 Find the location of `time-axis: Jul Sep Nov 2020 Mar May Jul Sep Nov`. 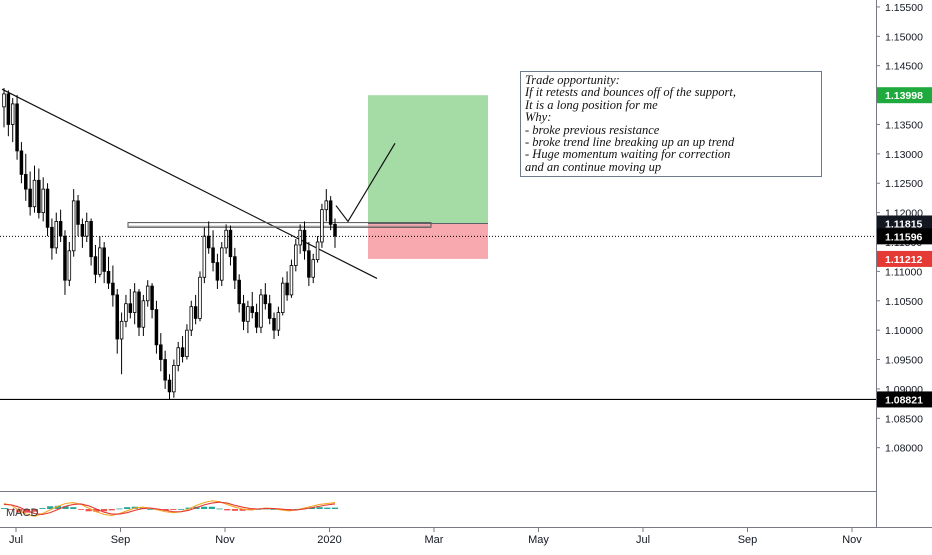

time-axis: Jul Sep Nov 2020 Mar May Jul Sep Nov is located at coordinates (466, 537).